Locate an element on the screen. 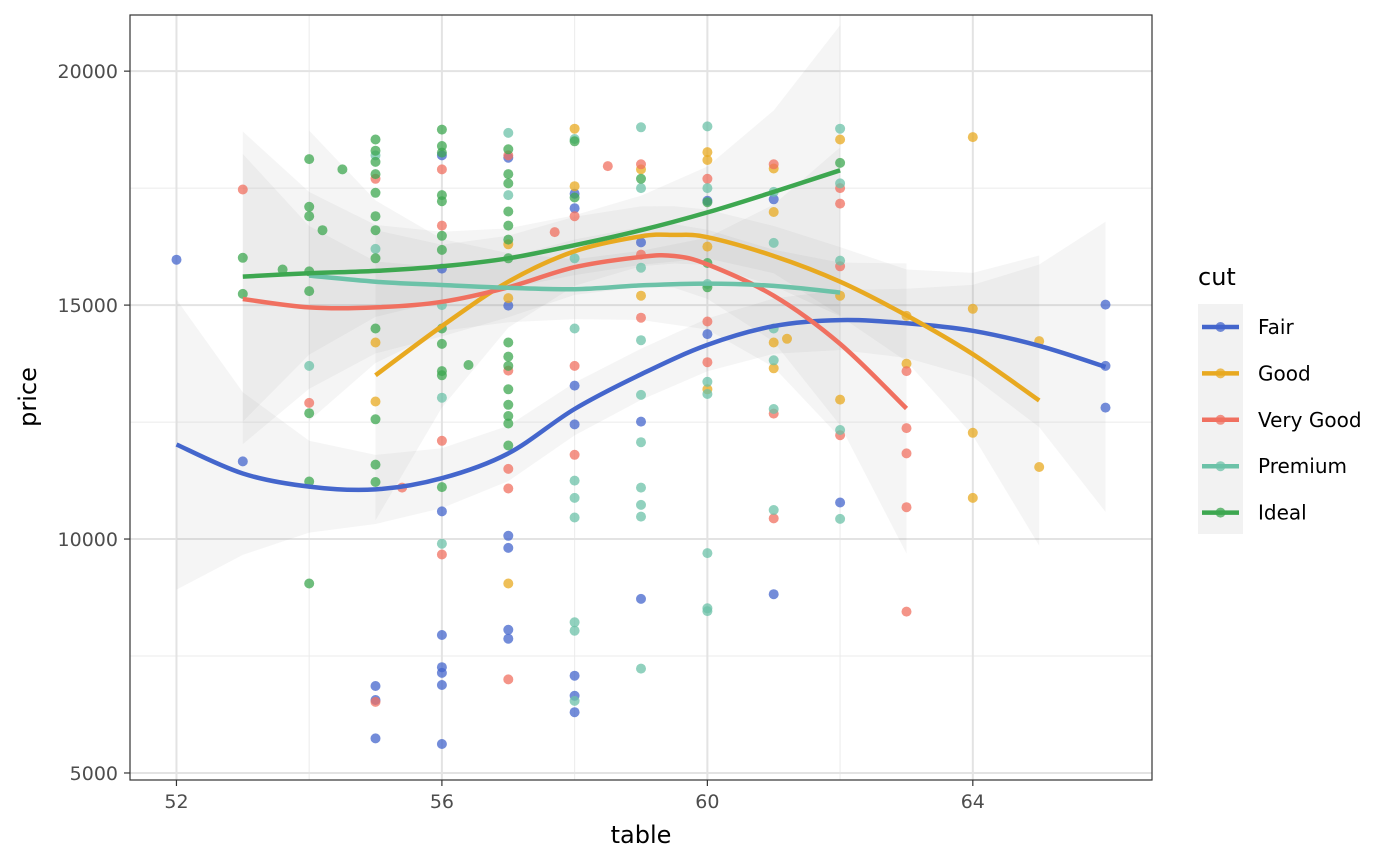  legend-label-very-good: Very Good is located at coordinates (1310, 420).